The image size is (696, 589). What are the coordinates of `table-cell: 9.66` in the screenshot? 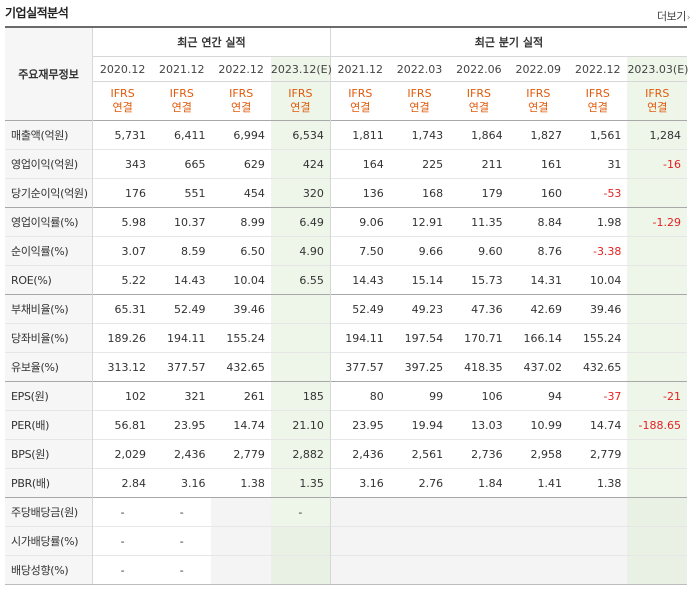 It's located at (419, 251).